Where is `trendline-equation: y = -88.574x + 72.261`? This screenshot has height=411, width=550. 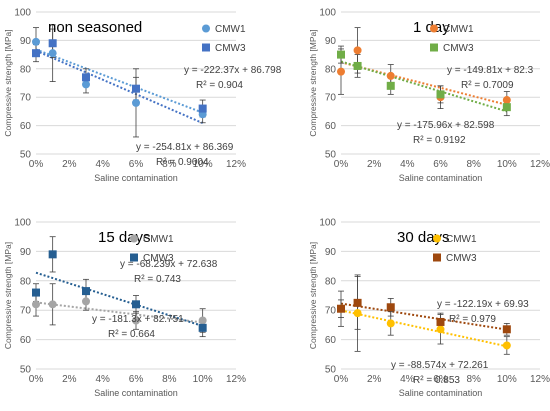
trendline-equation: y = -88.574x + 72.261 is located at coordinates (440, 365).